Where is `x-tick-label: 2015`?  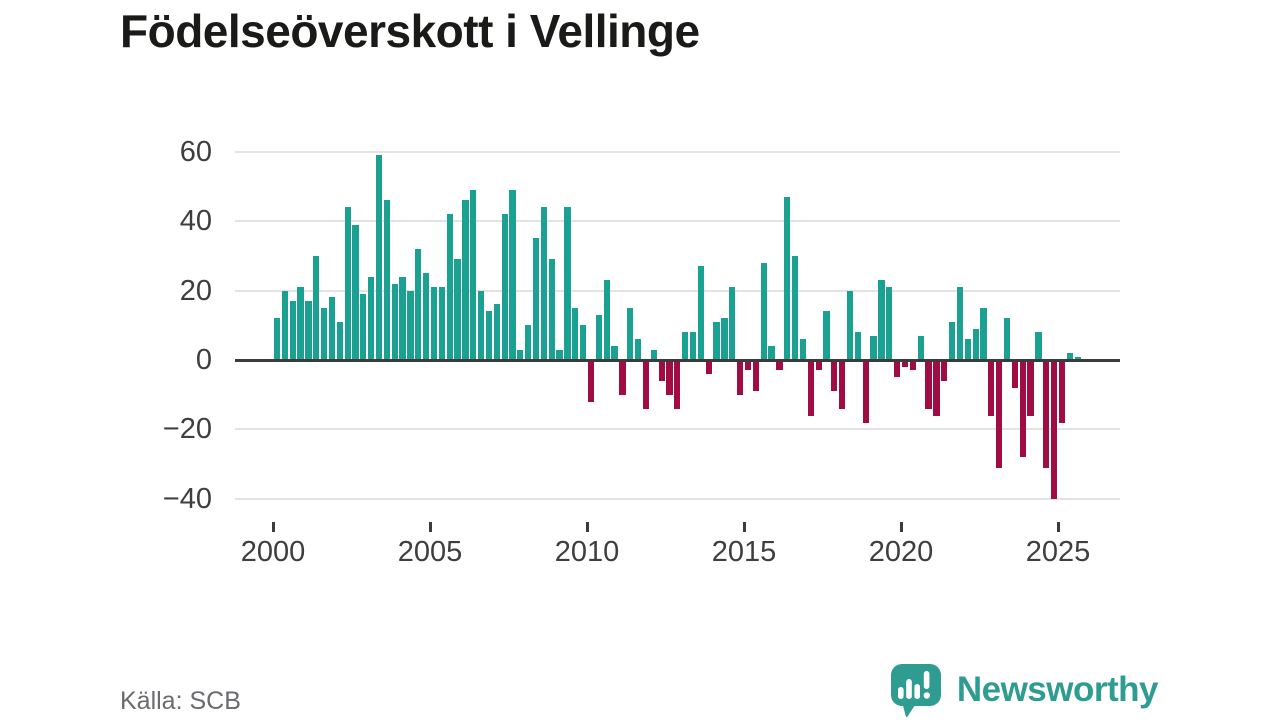 x-tick-label: 2015 is located at coordinates (744, 552).